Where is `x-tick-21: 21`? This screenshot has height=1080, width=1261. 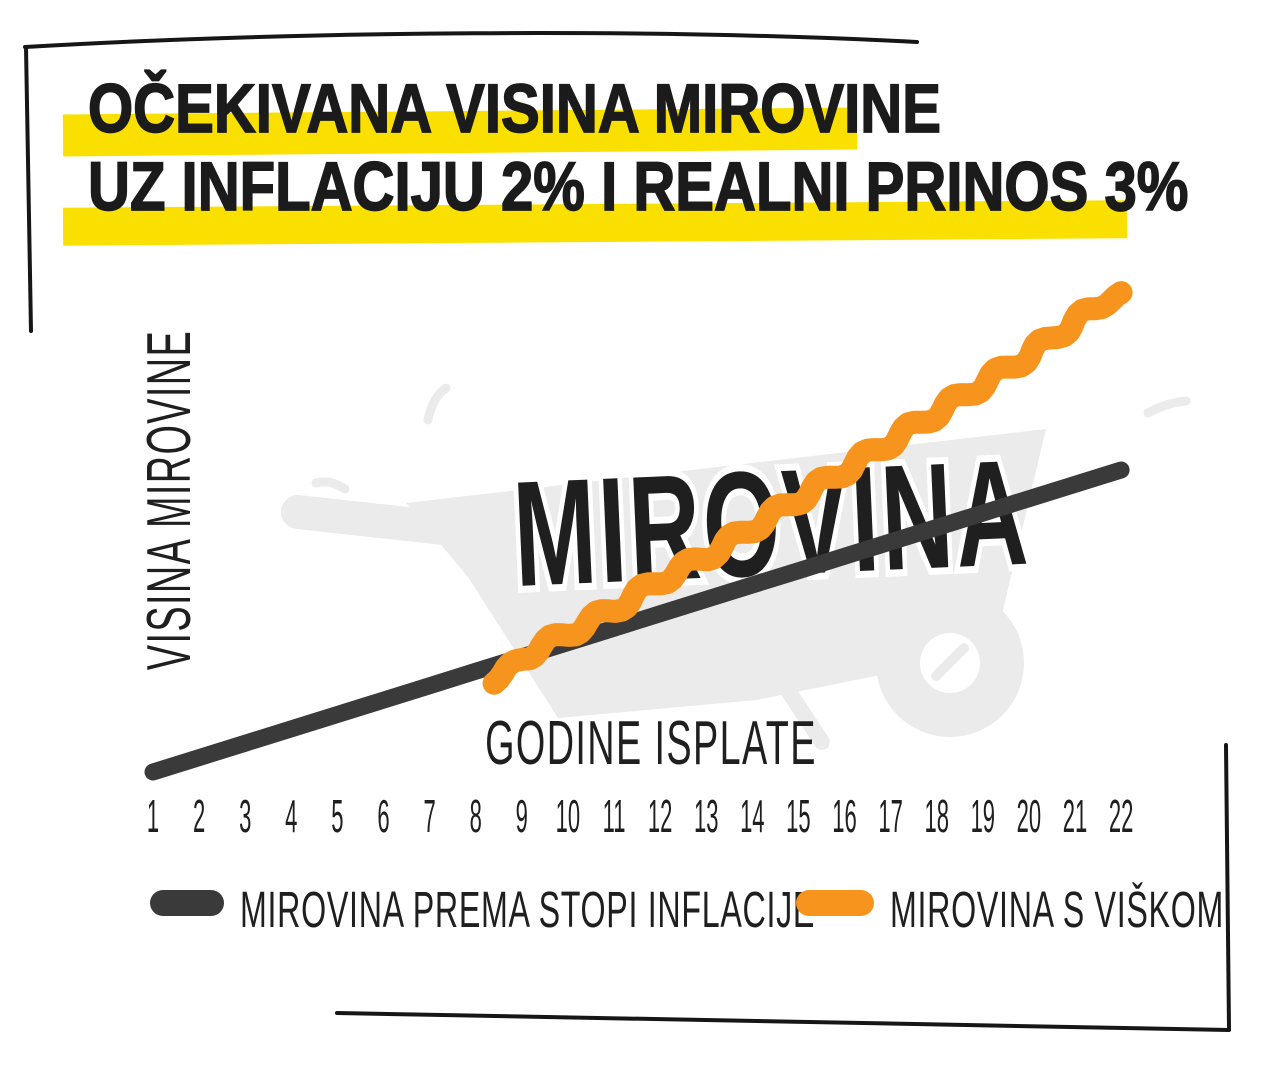 x-tick-21: 21 is located at coordinates (1075, 816).